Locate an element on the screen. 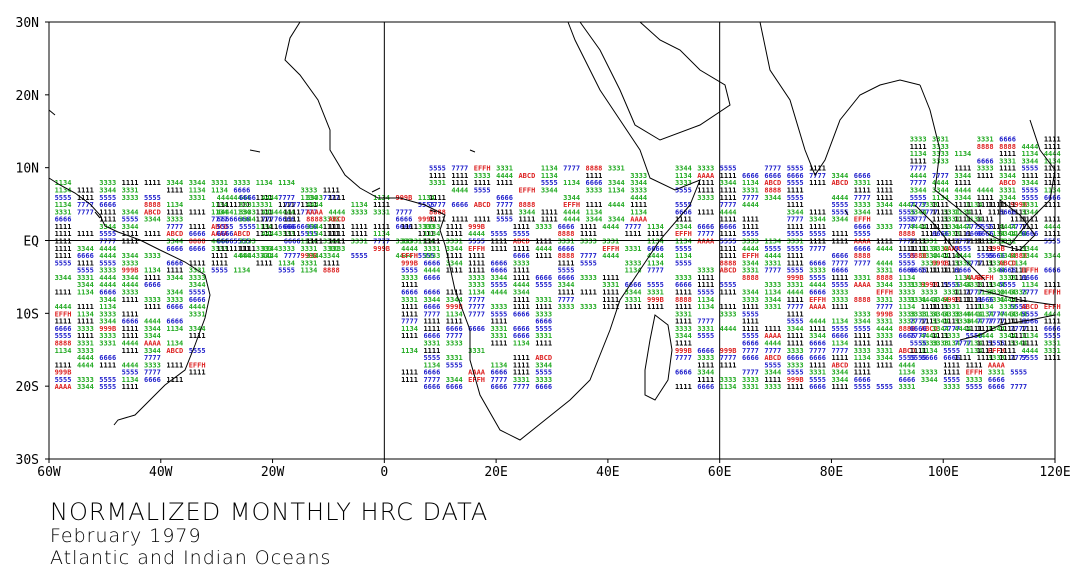  hrc-value: 8888 is located at coordinates (683, 300).